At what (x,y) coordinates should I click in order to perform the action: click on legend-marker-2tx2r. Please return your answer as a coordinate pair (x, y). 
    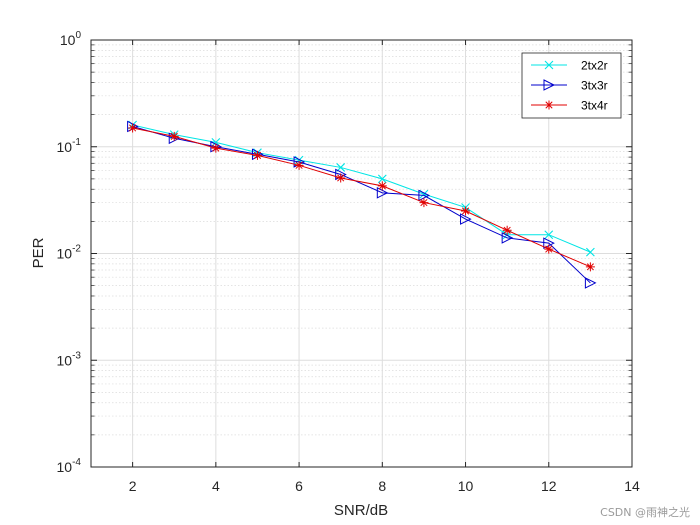
    Looking at the image, I should click on (549, 65).